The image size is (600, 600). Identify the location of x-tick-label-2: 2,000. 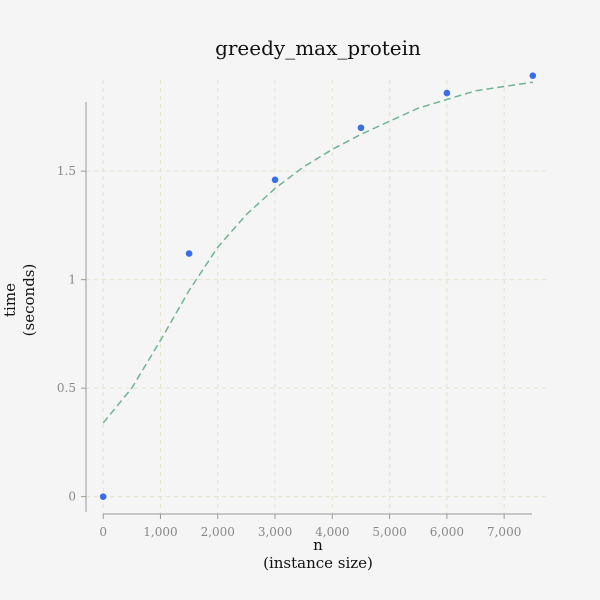
(218, 532).